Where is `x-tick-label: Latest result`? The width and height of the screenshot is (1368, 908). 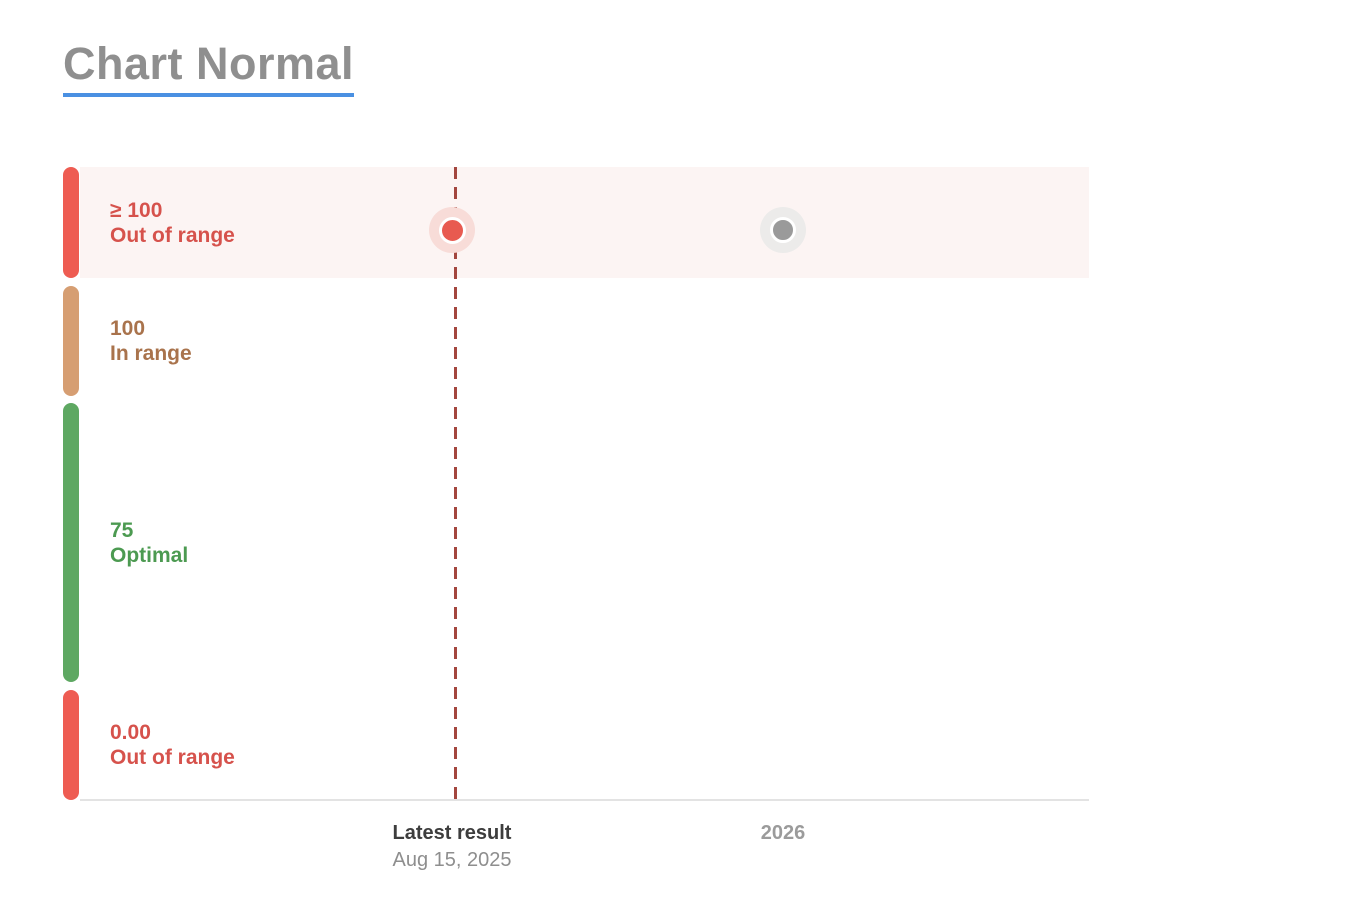
x-tick-label: Latest result is located at coordinates (452, 833).